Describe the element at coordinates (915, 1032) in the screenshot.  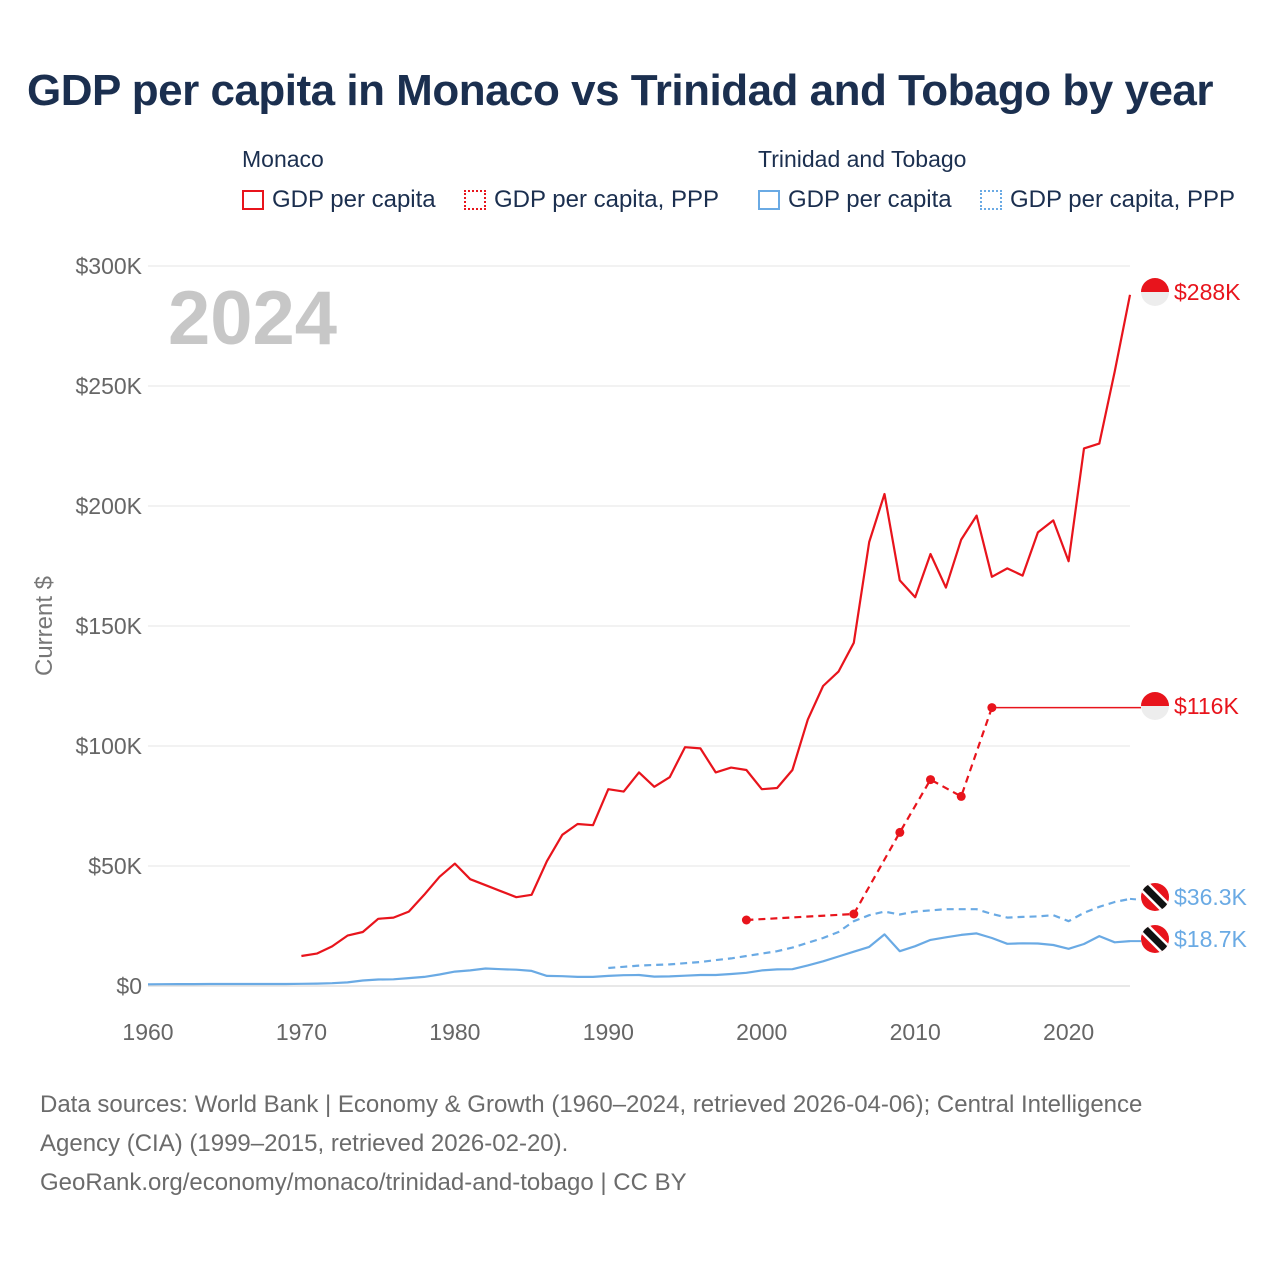
I see `x-tick-label: 2010` at that location.